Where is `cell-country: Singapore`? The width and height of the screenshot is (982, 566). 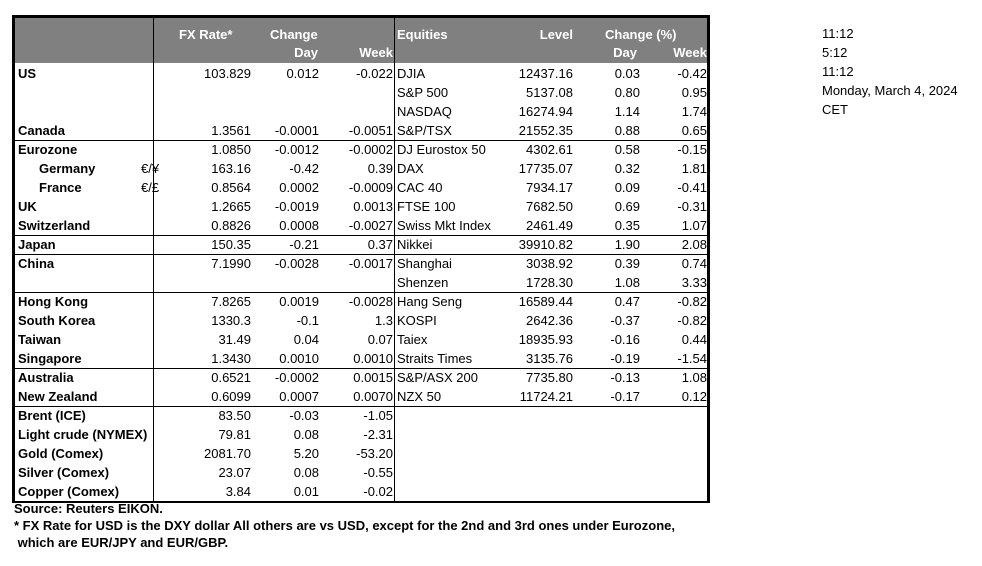 cell-country: Singapore is located at coordinates (50, 358).